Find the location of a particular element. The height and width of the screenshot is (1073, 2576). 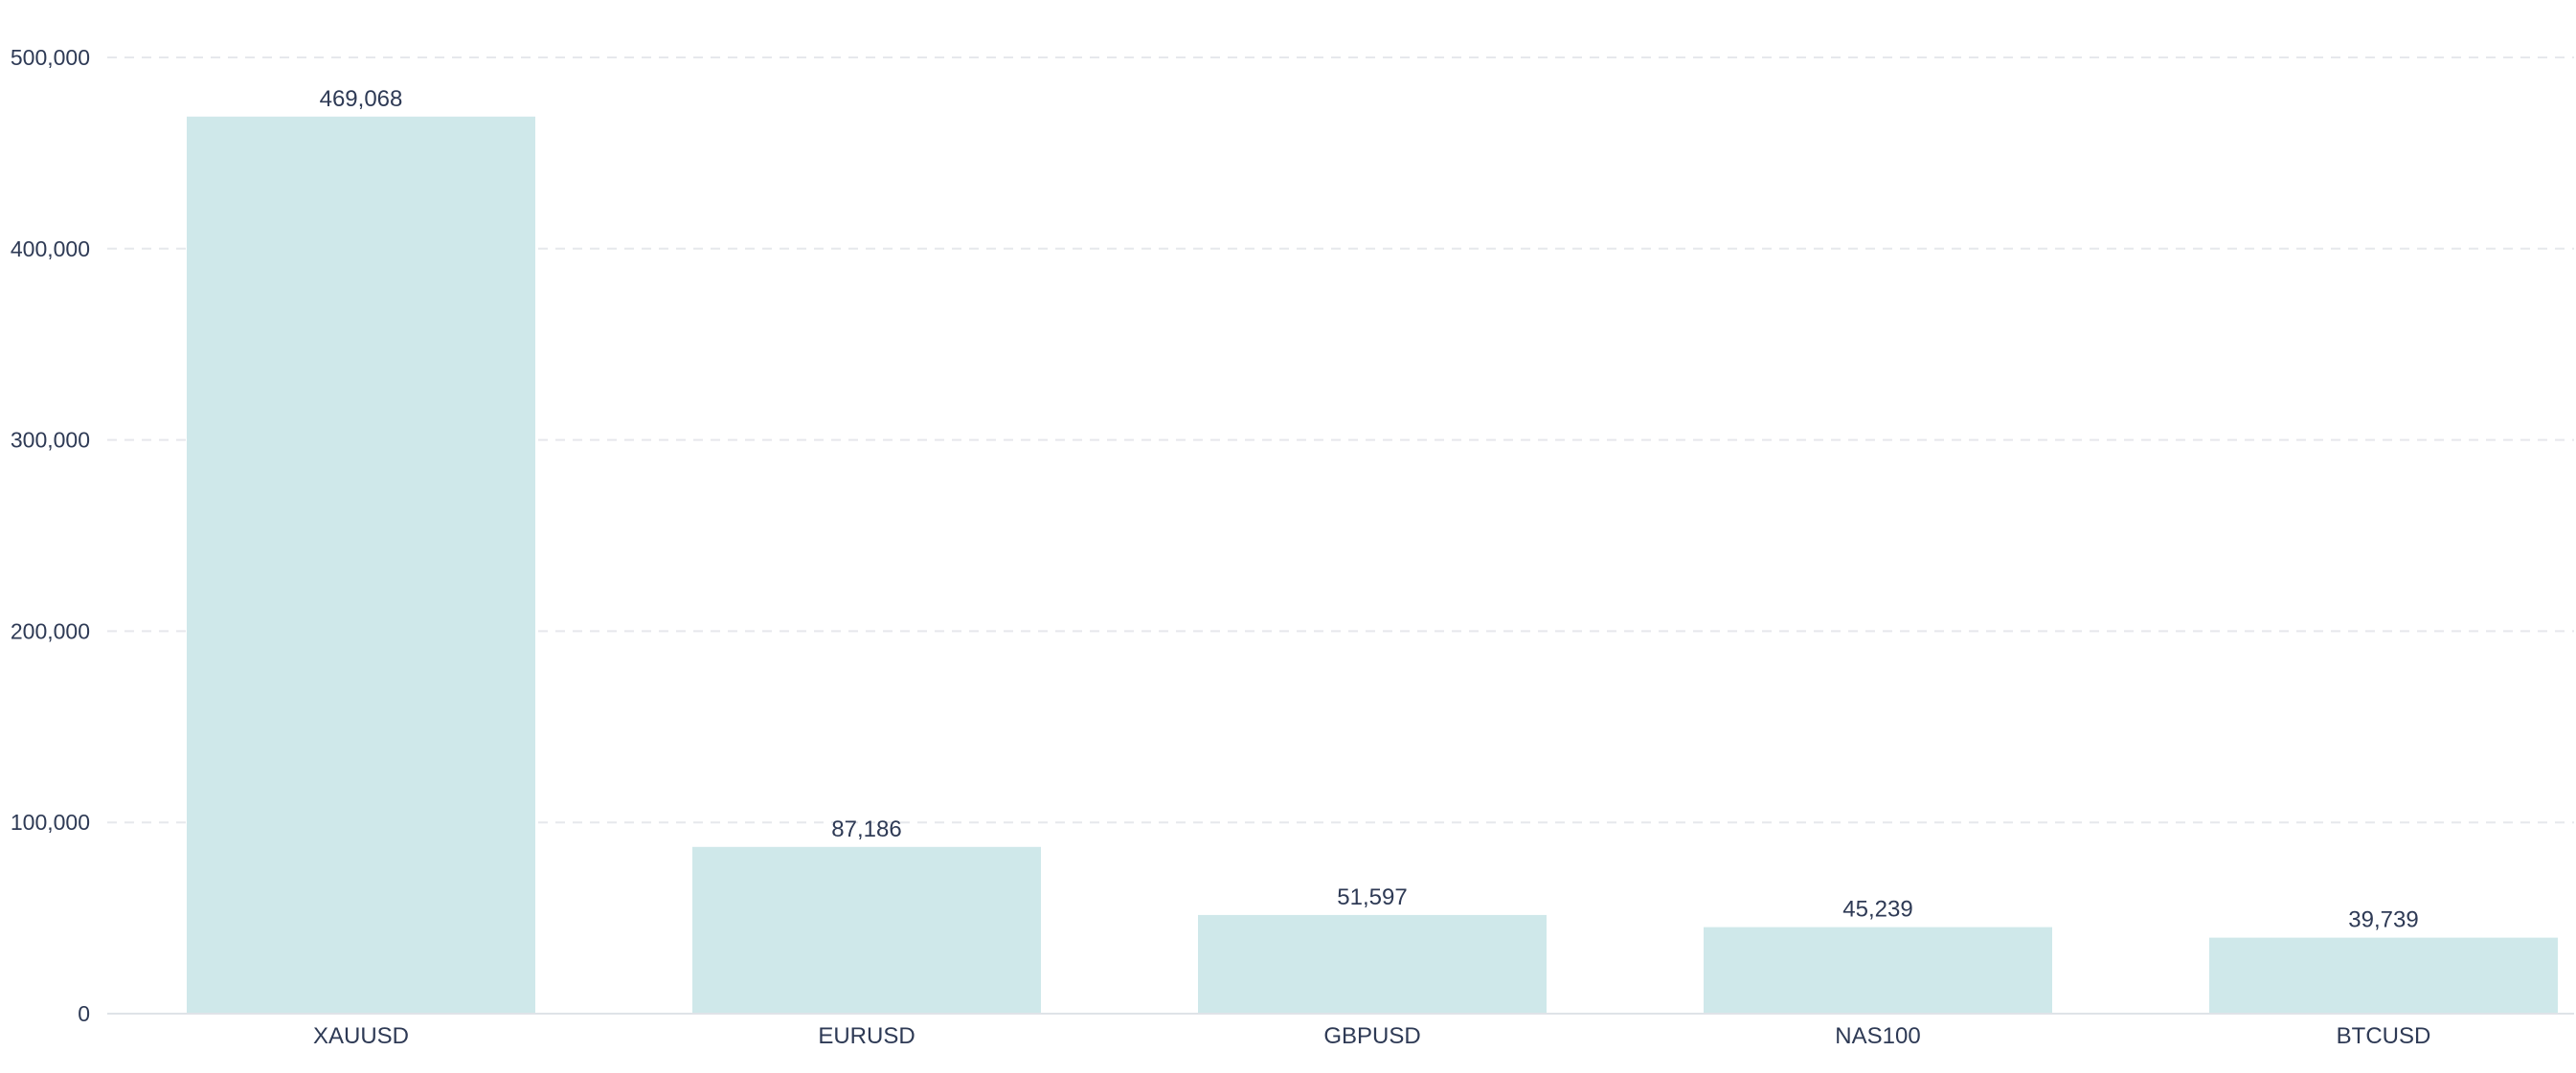

x-tick-label: GBPUSD is located at coordinates (1371, 1036).